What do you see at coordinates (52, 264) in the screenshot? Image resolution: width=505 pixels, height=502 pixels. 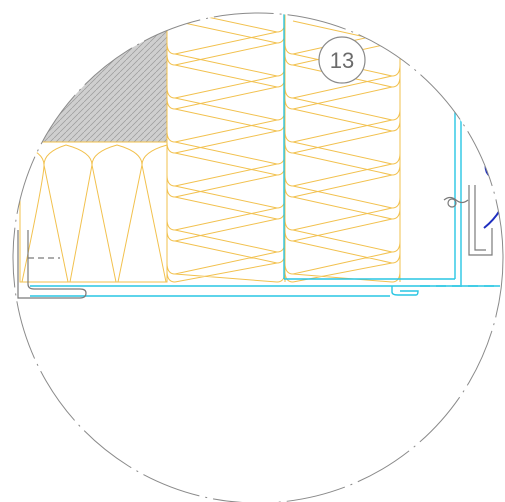 I see `frame-profile-left` at bounding box center [52, 264].